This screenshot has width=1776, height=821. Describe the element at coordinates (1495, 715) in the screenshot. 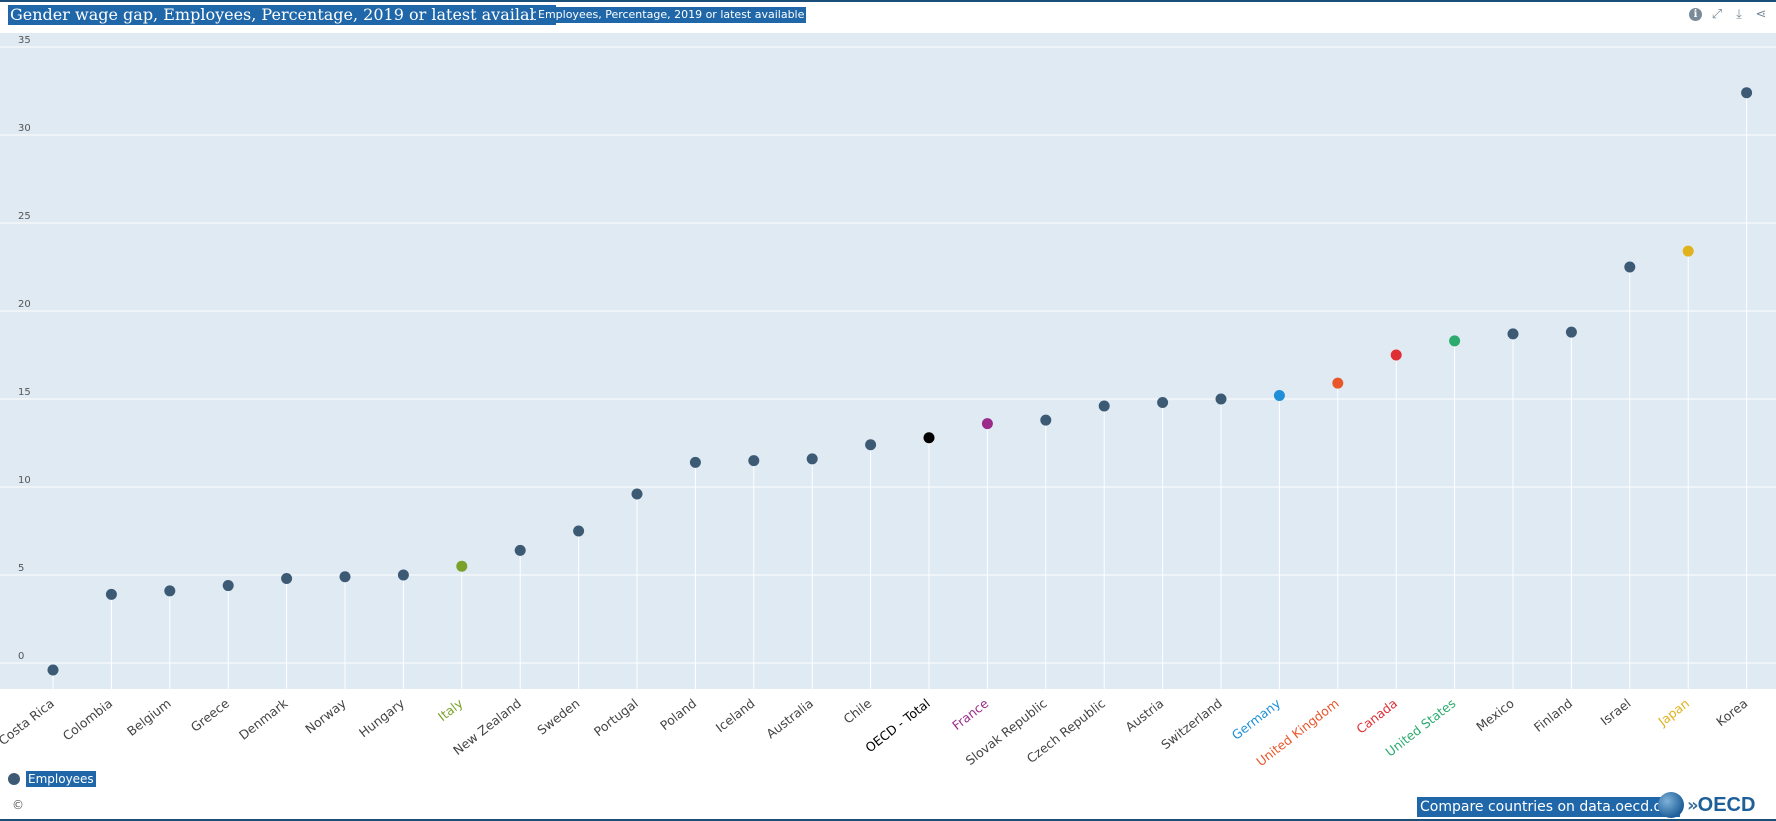

I see `x-tick-label: Mexico` at that location.